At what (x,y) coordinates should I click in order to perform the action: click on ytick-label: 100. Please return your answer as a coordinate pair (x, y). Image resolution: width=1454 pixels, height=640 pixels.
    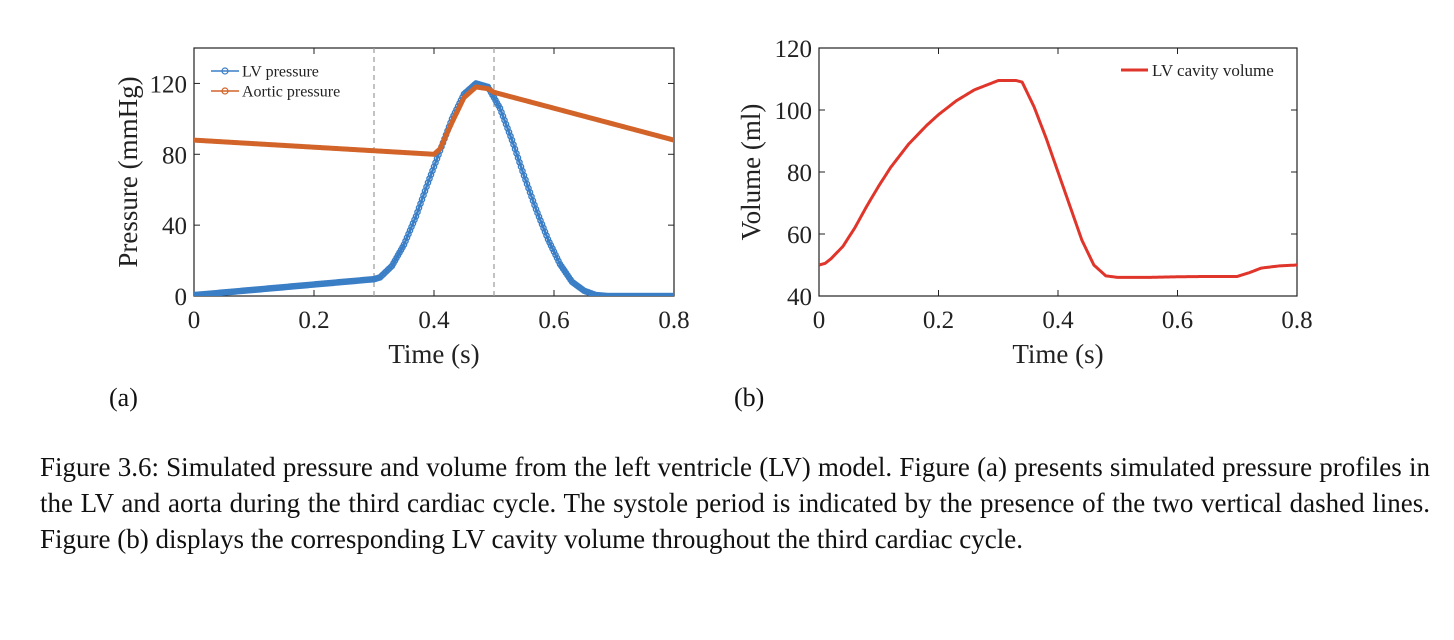
    Looking at the image, I should click on (794, 111).